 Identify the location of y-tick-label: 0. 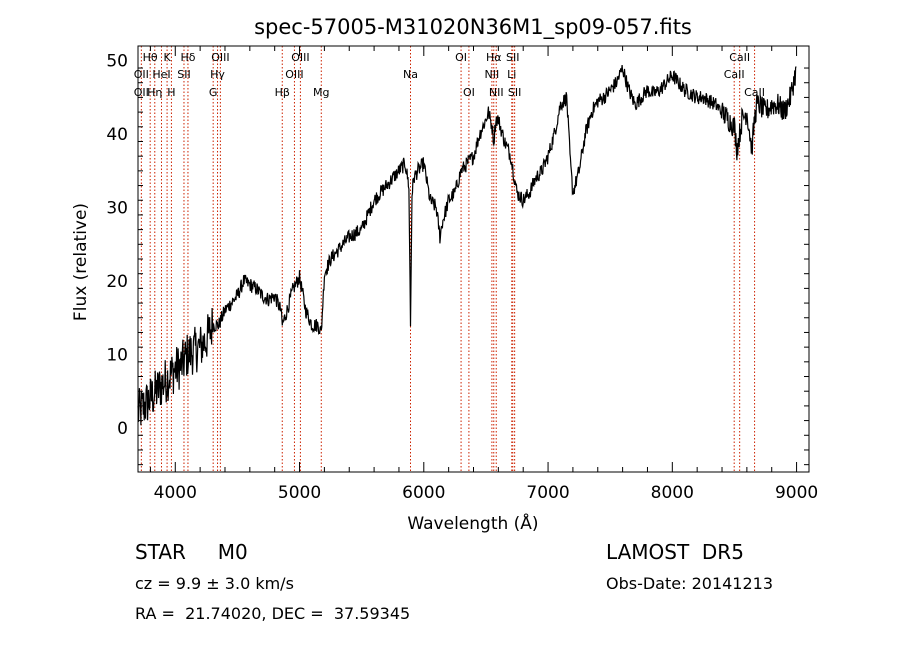
(122, 429).